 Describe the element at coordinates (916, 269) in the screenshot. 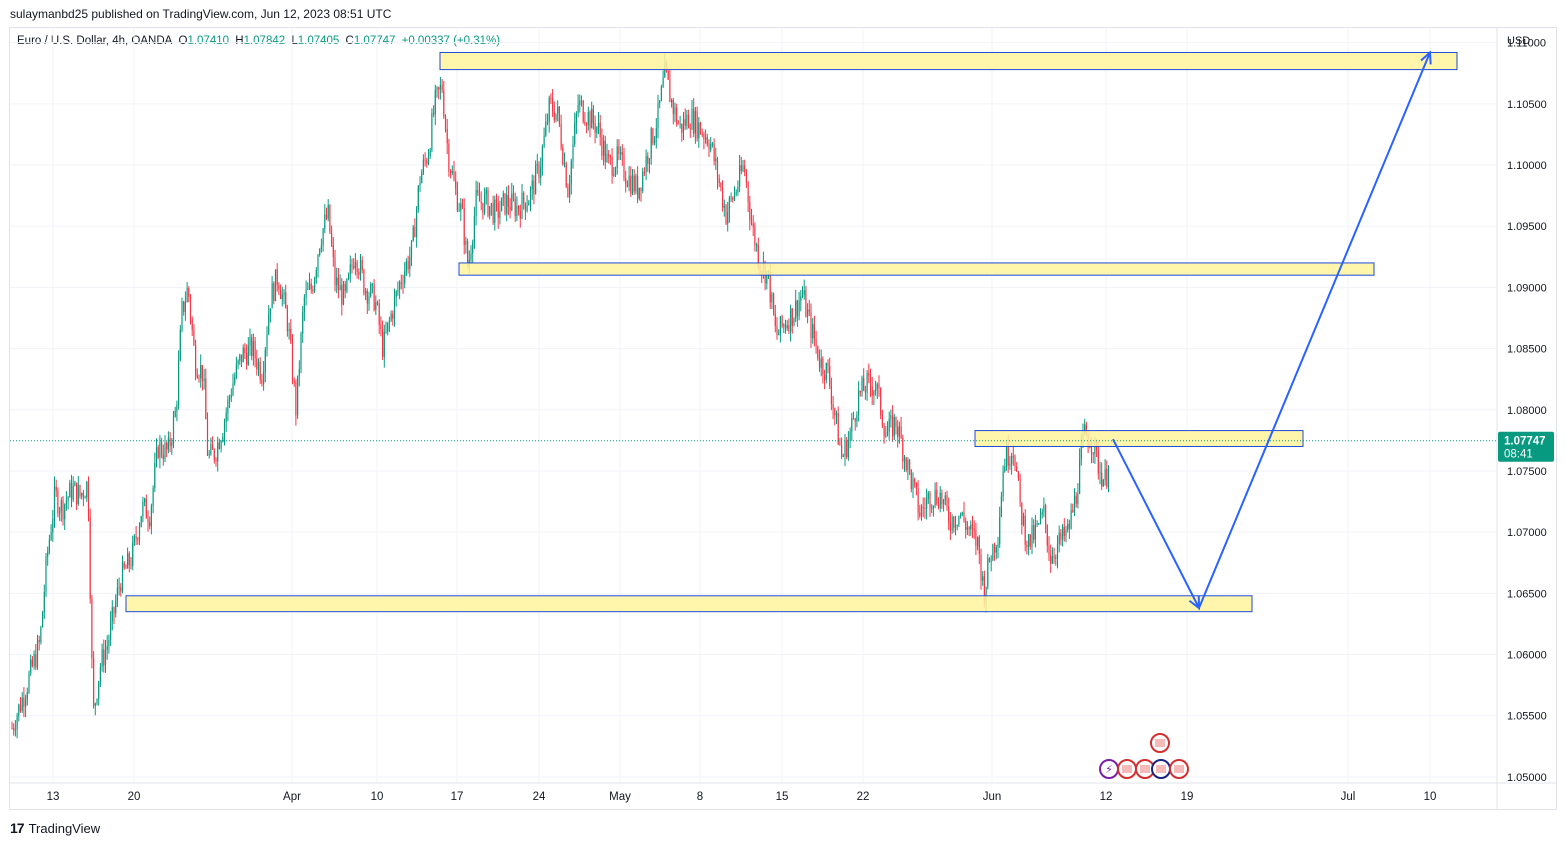

I see `zone-resistance-mid` at that location.